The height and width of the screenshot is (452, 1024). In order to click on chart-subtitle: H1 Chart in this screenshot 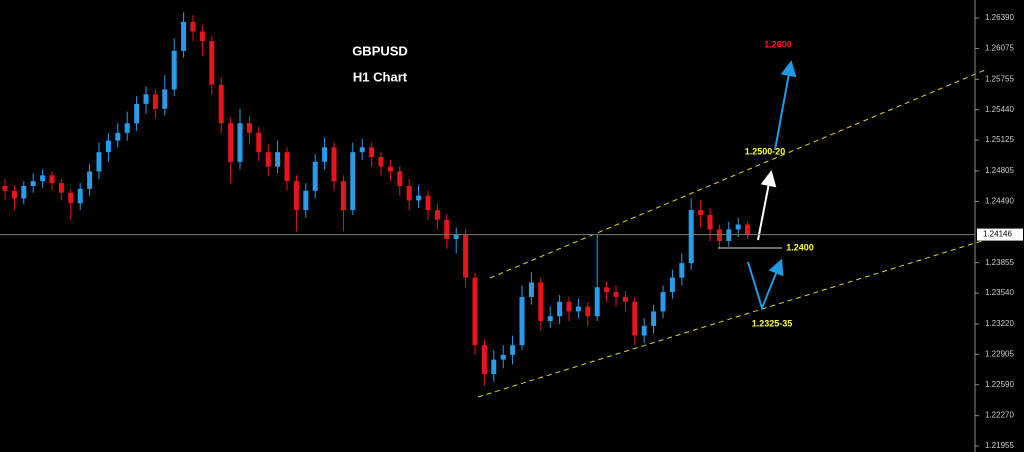, I will do `click(380, 76)`.